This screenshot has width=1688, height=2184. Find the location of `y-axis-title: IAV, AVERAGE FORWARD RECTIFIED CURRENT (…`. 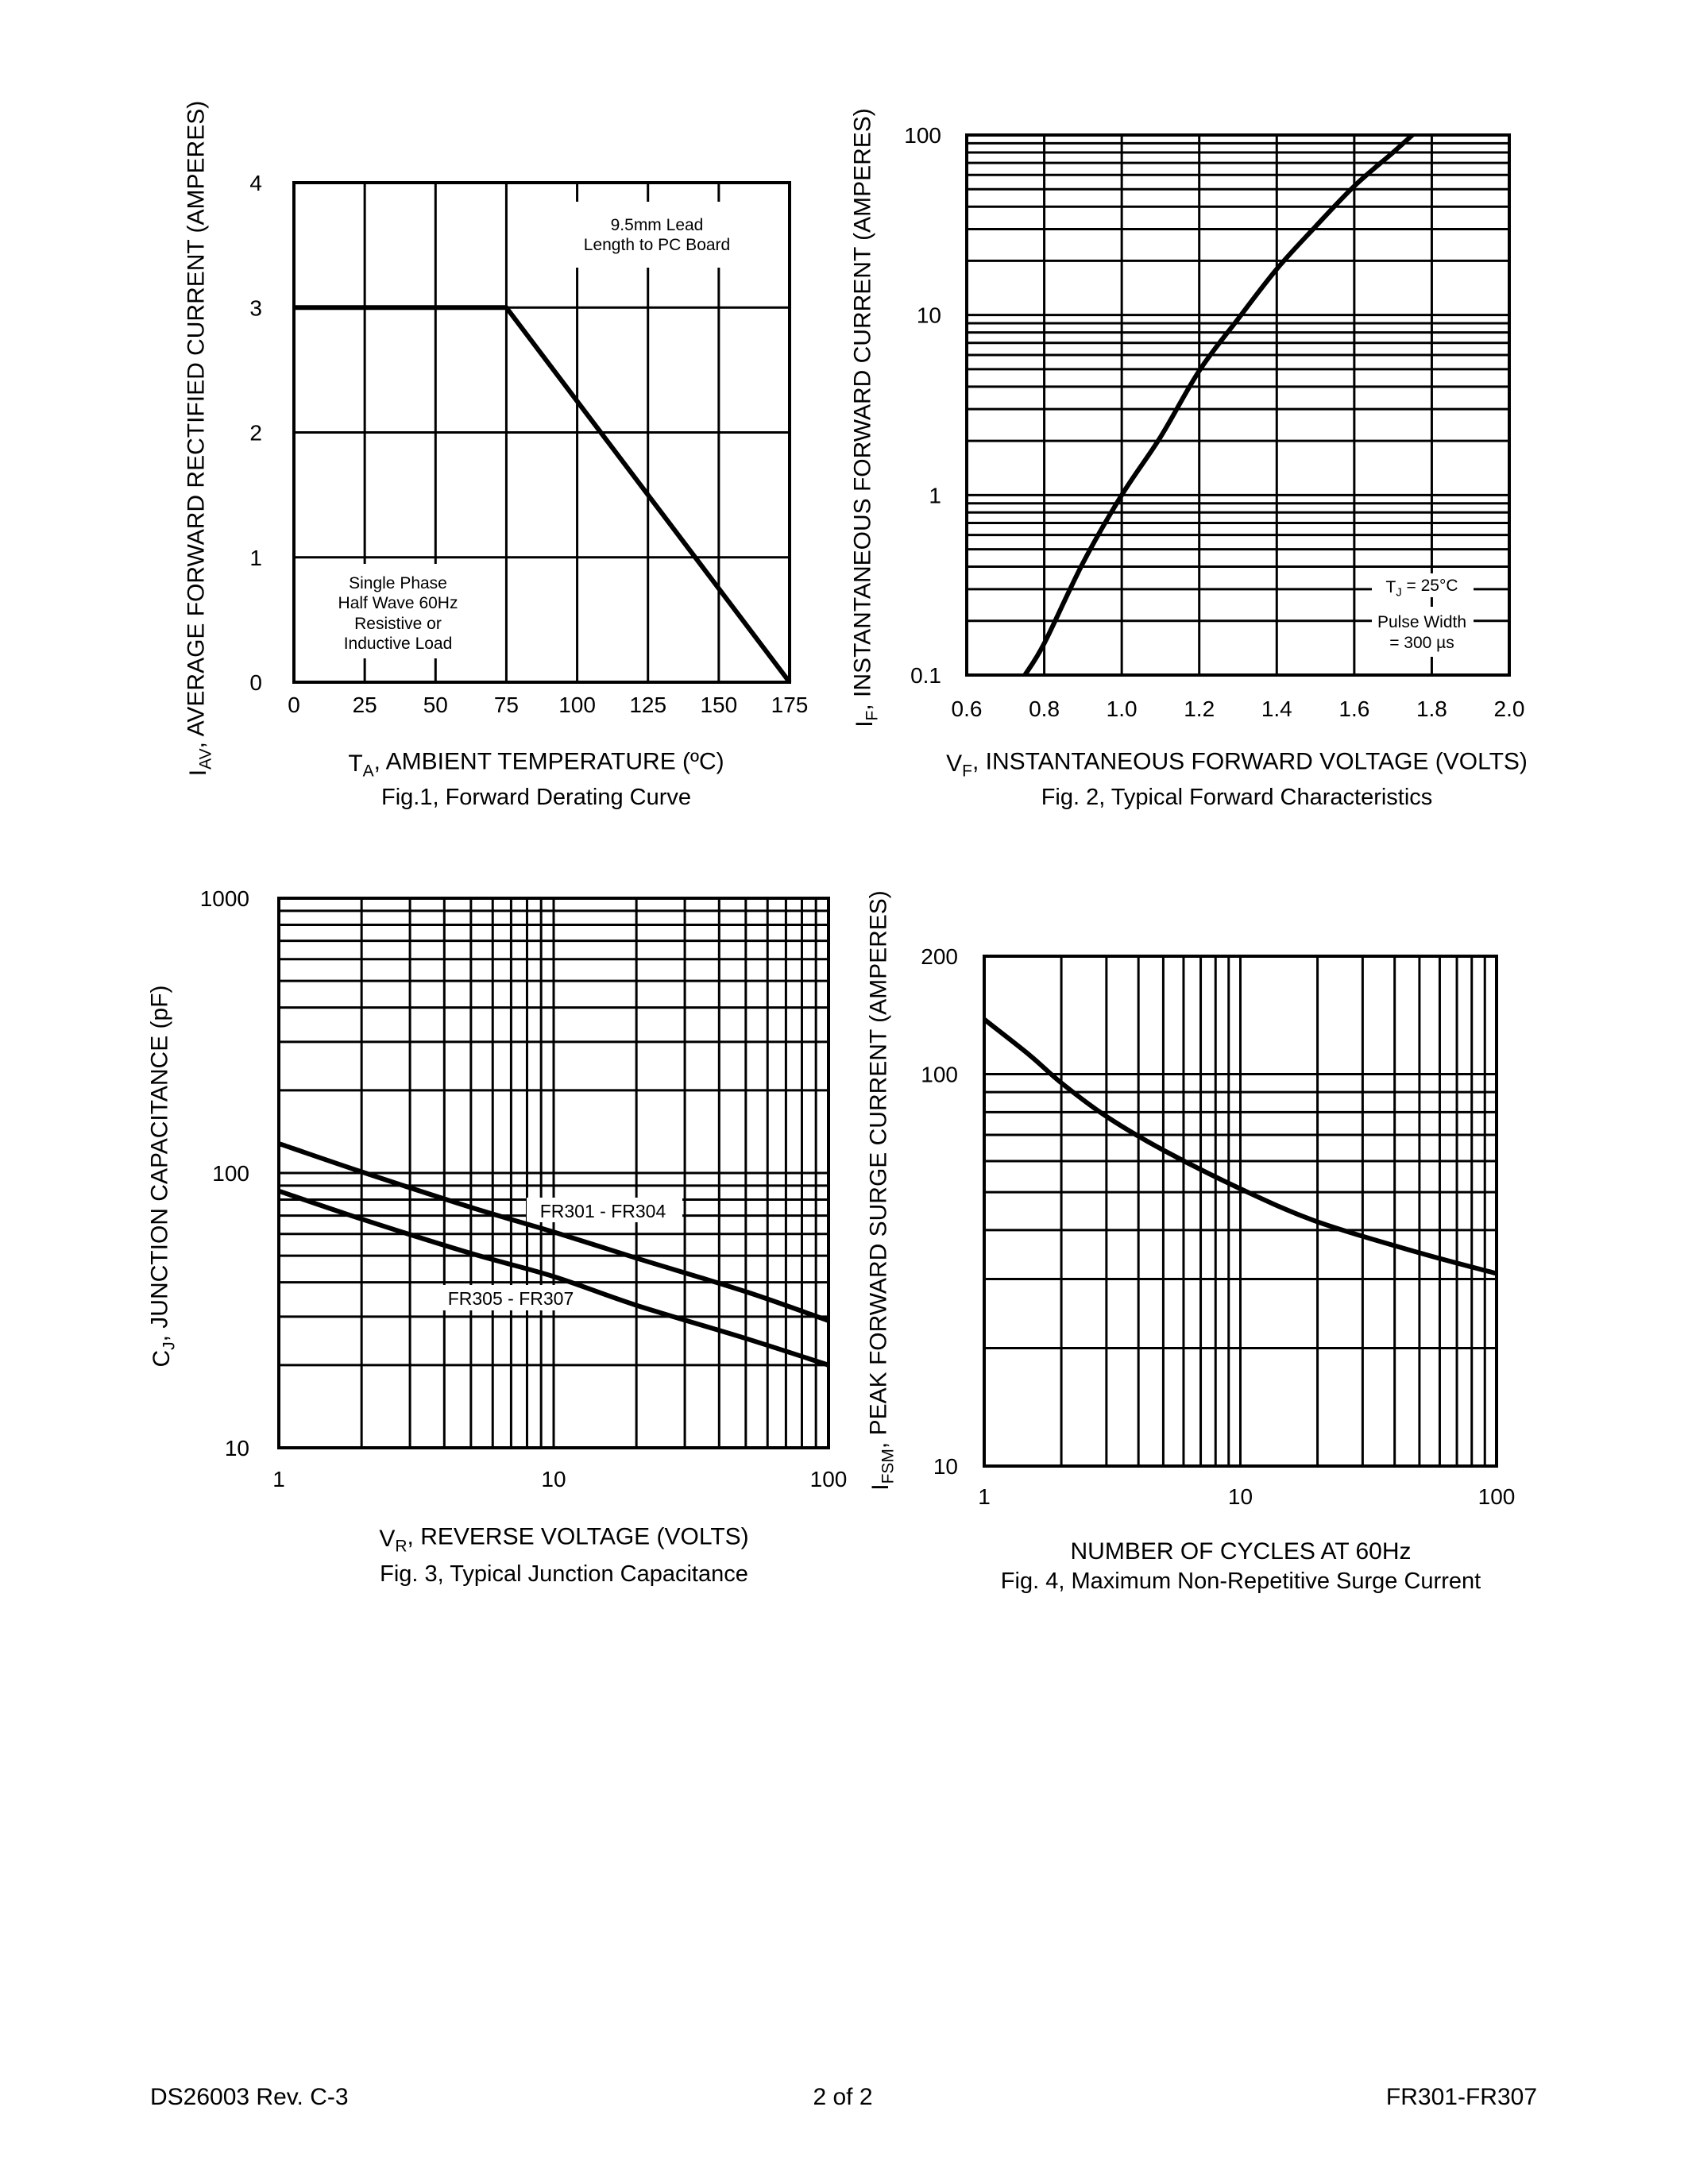

y-axis-title: IAV, AVERAGE FORWARD RECTIFIED CURRENT (… is located at coordinates (199, 438).